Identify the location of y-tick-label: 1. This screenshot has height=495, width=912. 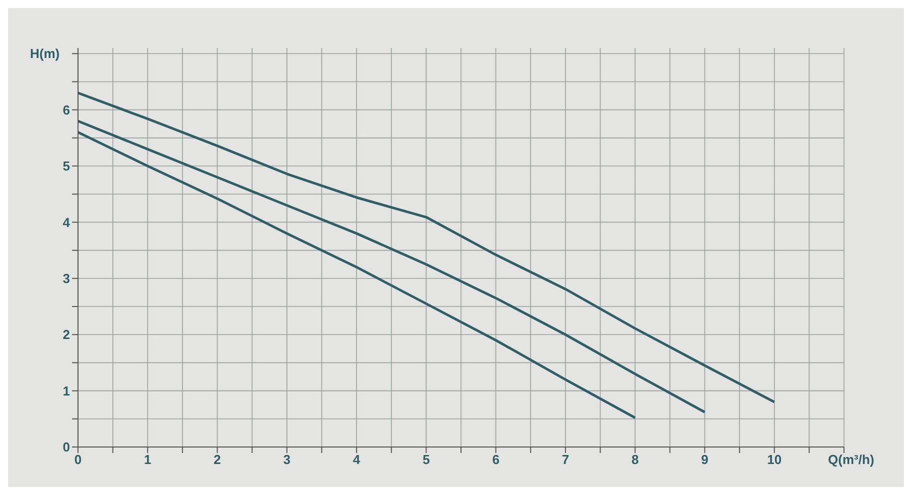
(66, 390).